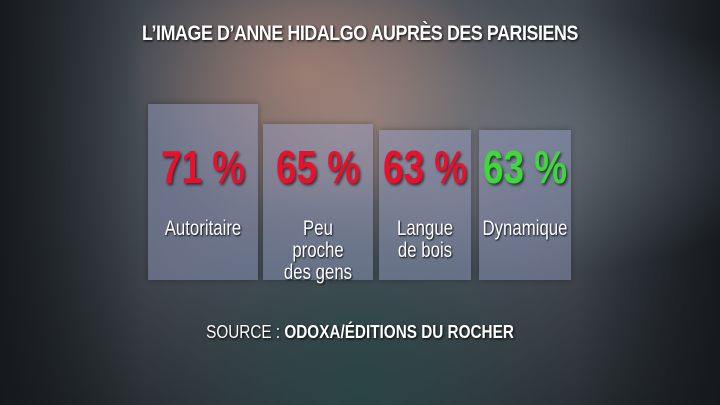 The width and height of the screenshot is (720, 405). Describe the element at coordinates (525, 228) in the screenshot. I see `stat-label: Dynamique` at that location.